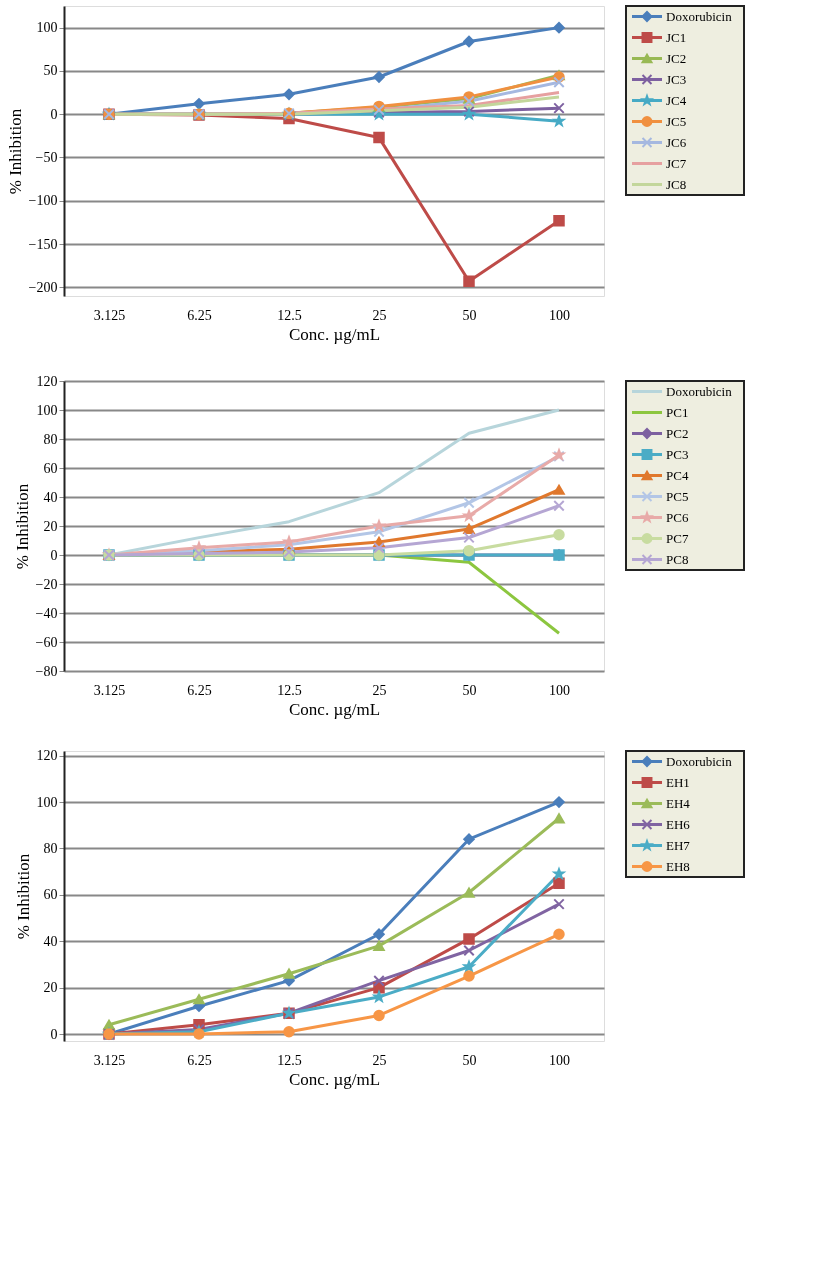 This screenshot has height=1275, width=840. I want to click on legend-label: EH1, so click(678, 782).